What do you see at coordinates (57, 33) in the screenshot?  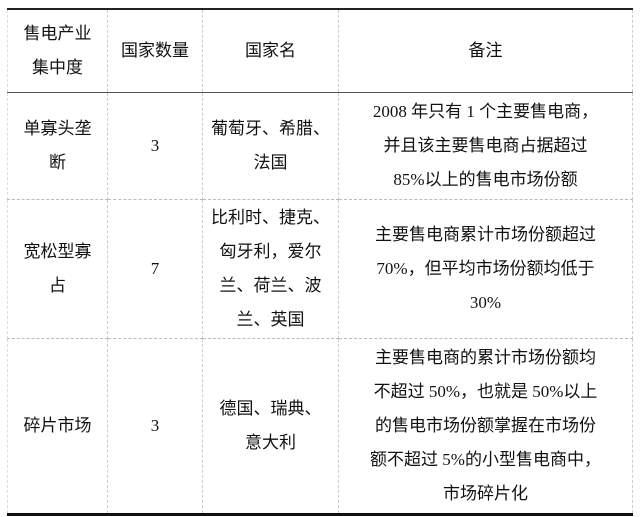 I see `header-line: 售电产业` at bounding box center [57, 33].